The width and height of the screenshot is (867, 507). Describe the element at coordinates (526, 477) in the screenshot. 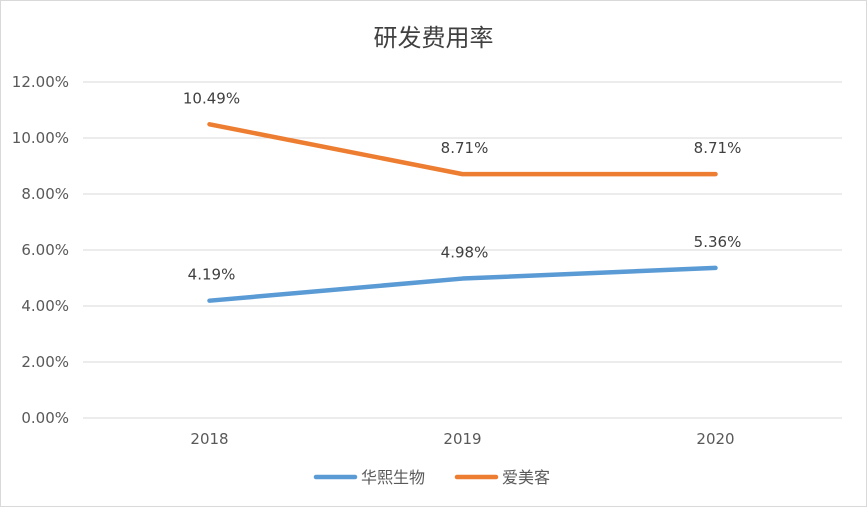

I see `legend-label: 爱美客` at that location.